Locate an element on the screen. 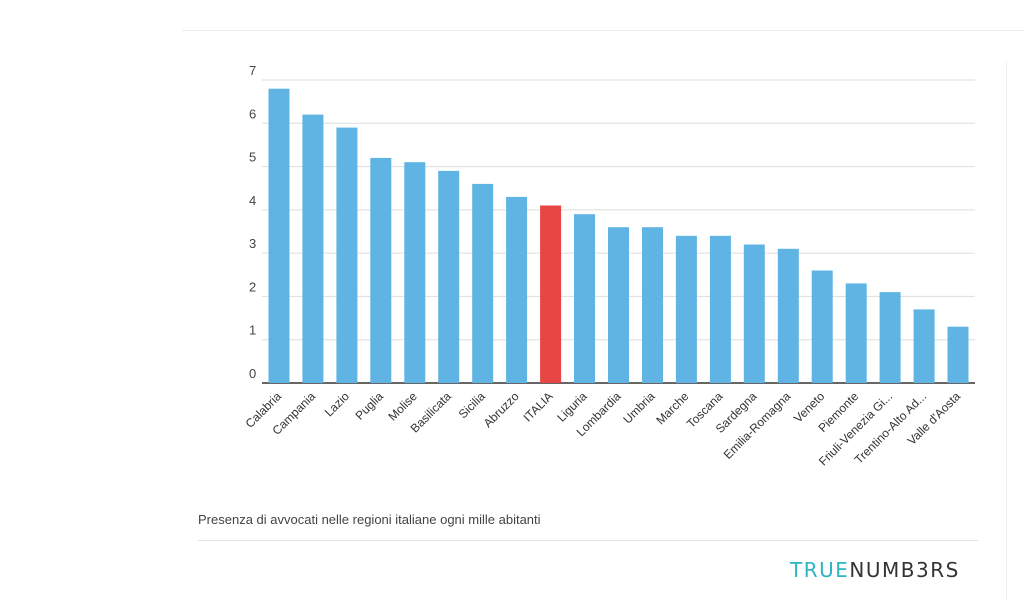 Image resolution: width=1024 pixels, height=601 pixels. y-tick-label: 3 is located at coordinates (252, 243).